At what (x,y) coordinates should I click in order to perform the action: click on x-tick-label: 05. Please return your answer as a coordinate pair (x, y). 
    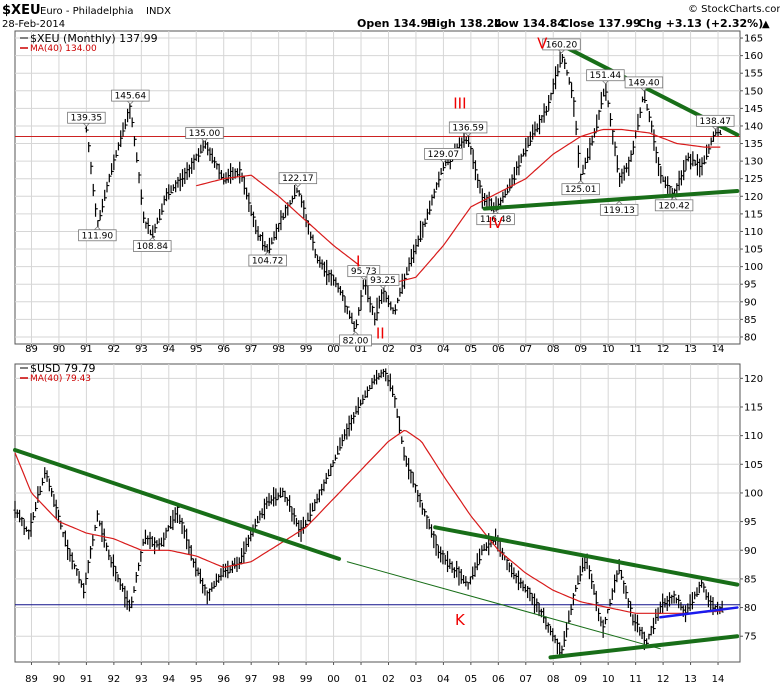
    Looking at the image, I should click on (471, 679).